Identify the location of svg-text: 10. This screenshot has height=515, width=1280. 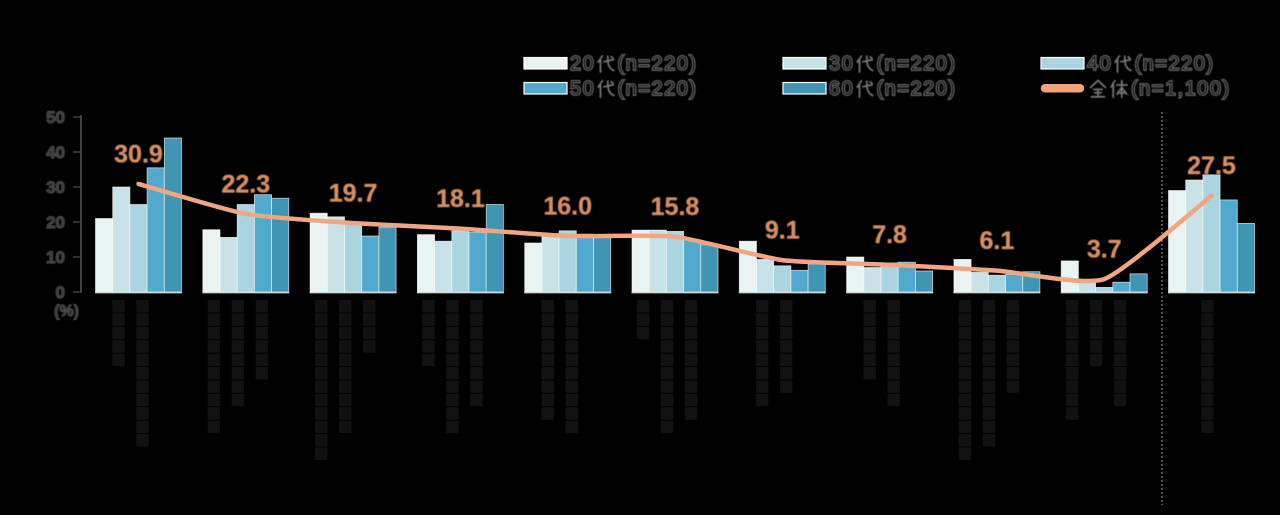
(55, 257).